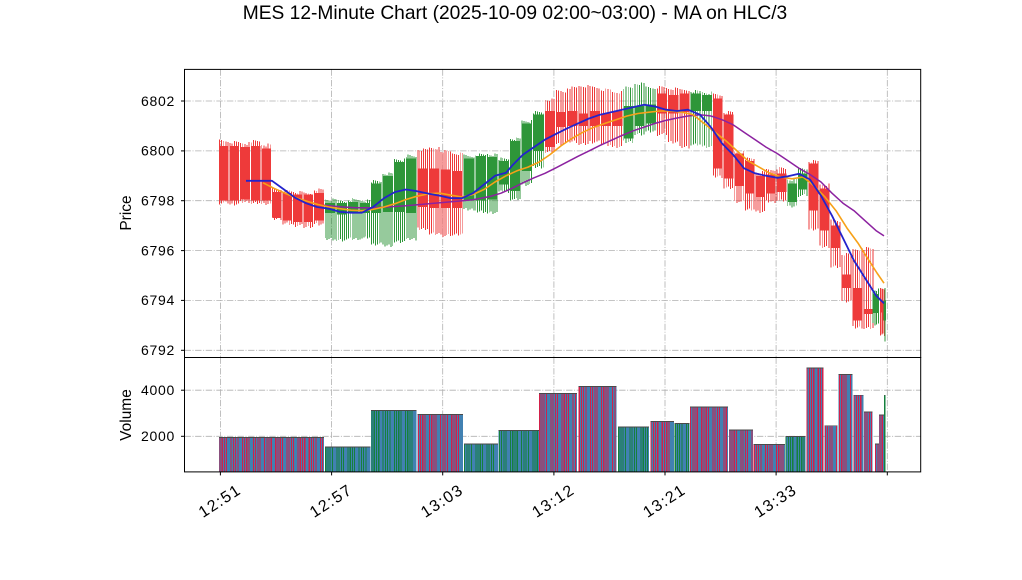 This screenshot has height=580, width=1022. Describe the element at coordinates (158, 151) in the screenshot. I see `svg-text: 6800` at that location.